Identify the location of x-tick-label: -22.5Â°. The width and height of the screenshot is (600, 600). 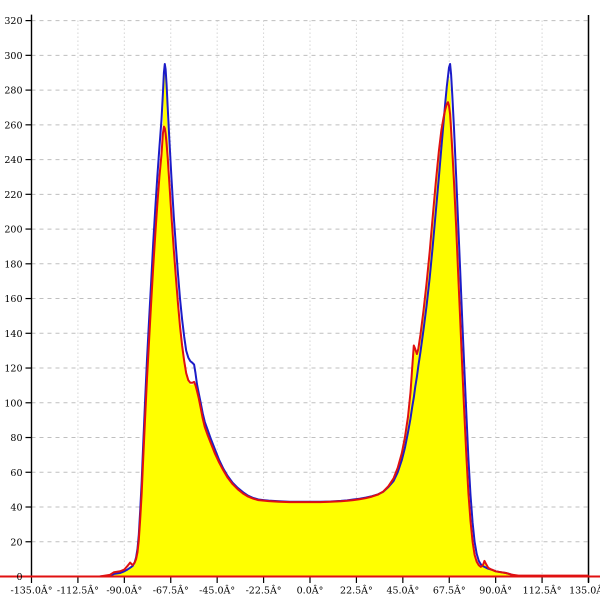
(264, 591).